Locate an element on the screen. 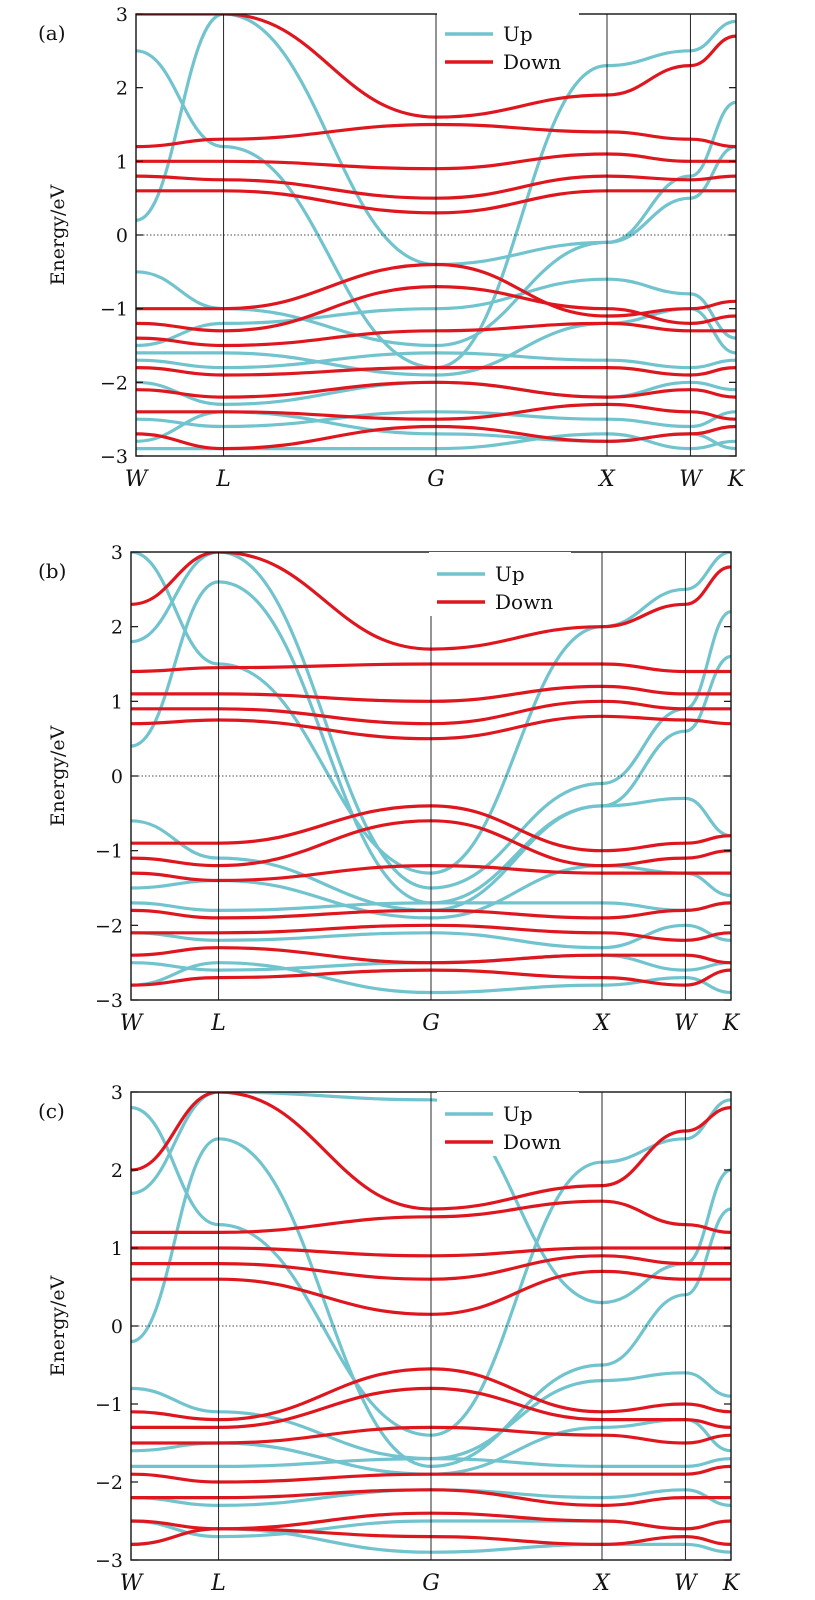 This screenshot has width=815, height=1600. panel-label: (a) is located at coordinates (52, 33).